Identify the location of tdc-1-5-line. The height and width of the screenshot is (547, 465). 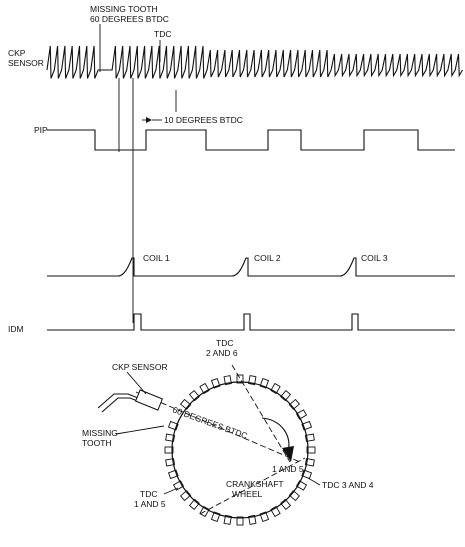
(252, 486).